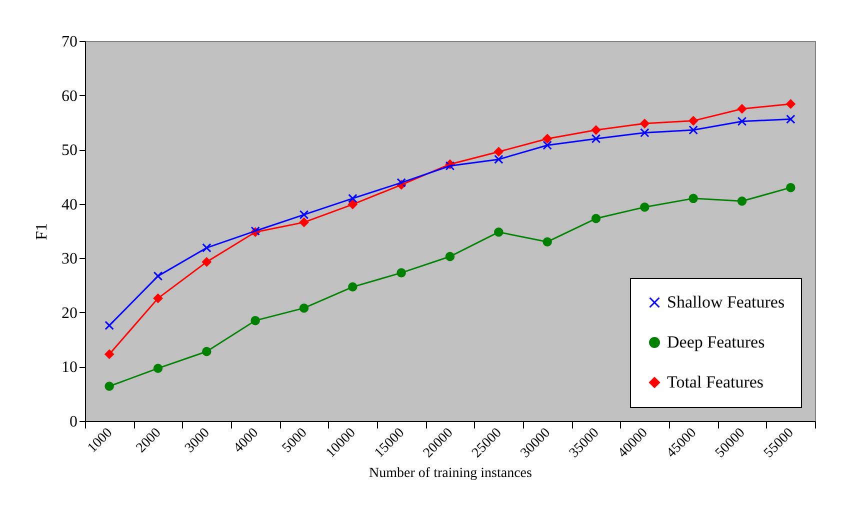 Image resolution: width=845 pixels, height=525 pixels. What do you see at coordinates (246, 441) in the screenshot?
I see `x-tick-label: 4000` at bounding box center [246, 441].